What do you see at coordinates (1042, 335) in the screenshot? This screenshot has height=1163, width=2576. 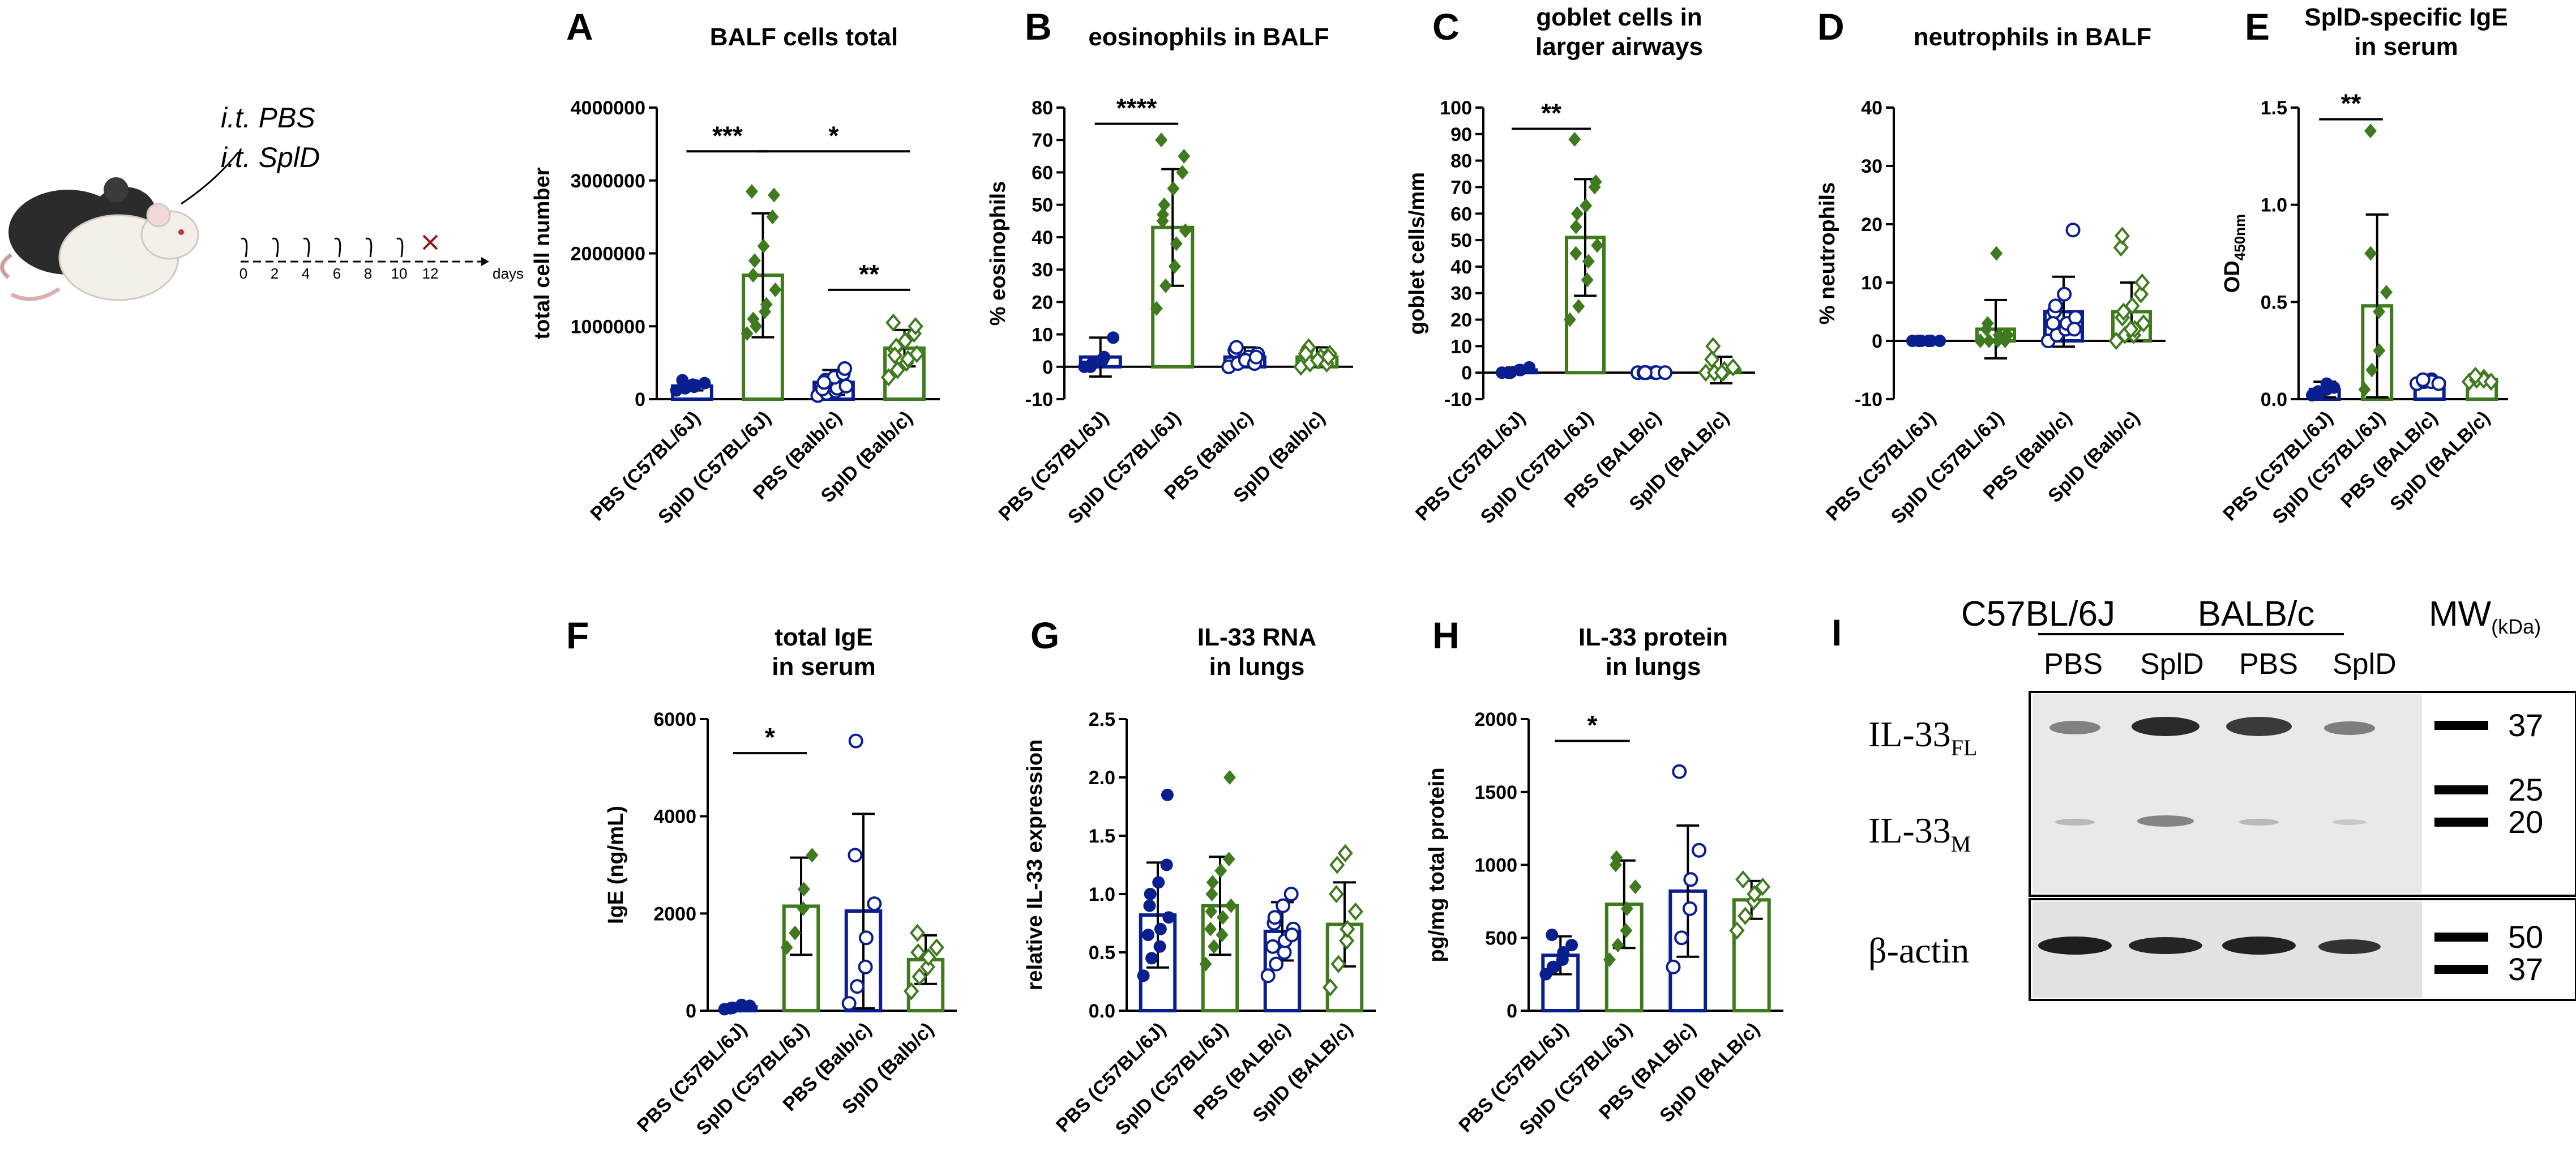 I see `y-tick-label: 10` at bounding box center [1042, 335].